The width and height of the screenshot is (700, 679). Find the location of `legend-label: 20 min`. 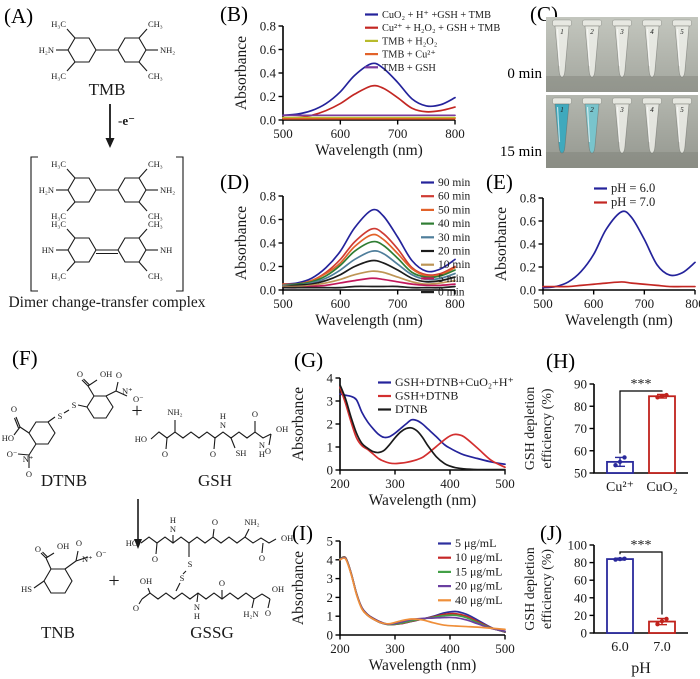

legend-label: 20 min is located at coordinates (454, 252).